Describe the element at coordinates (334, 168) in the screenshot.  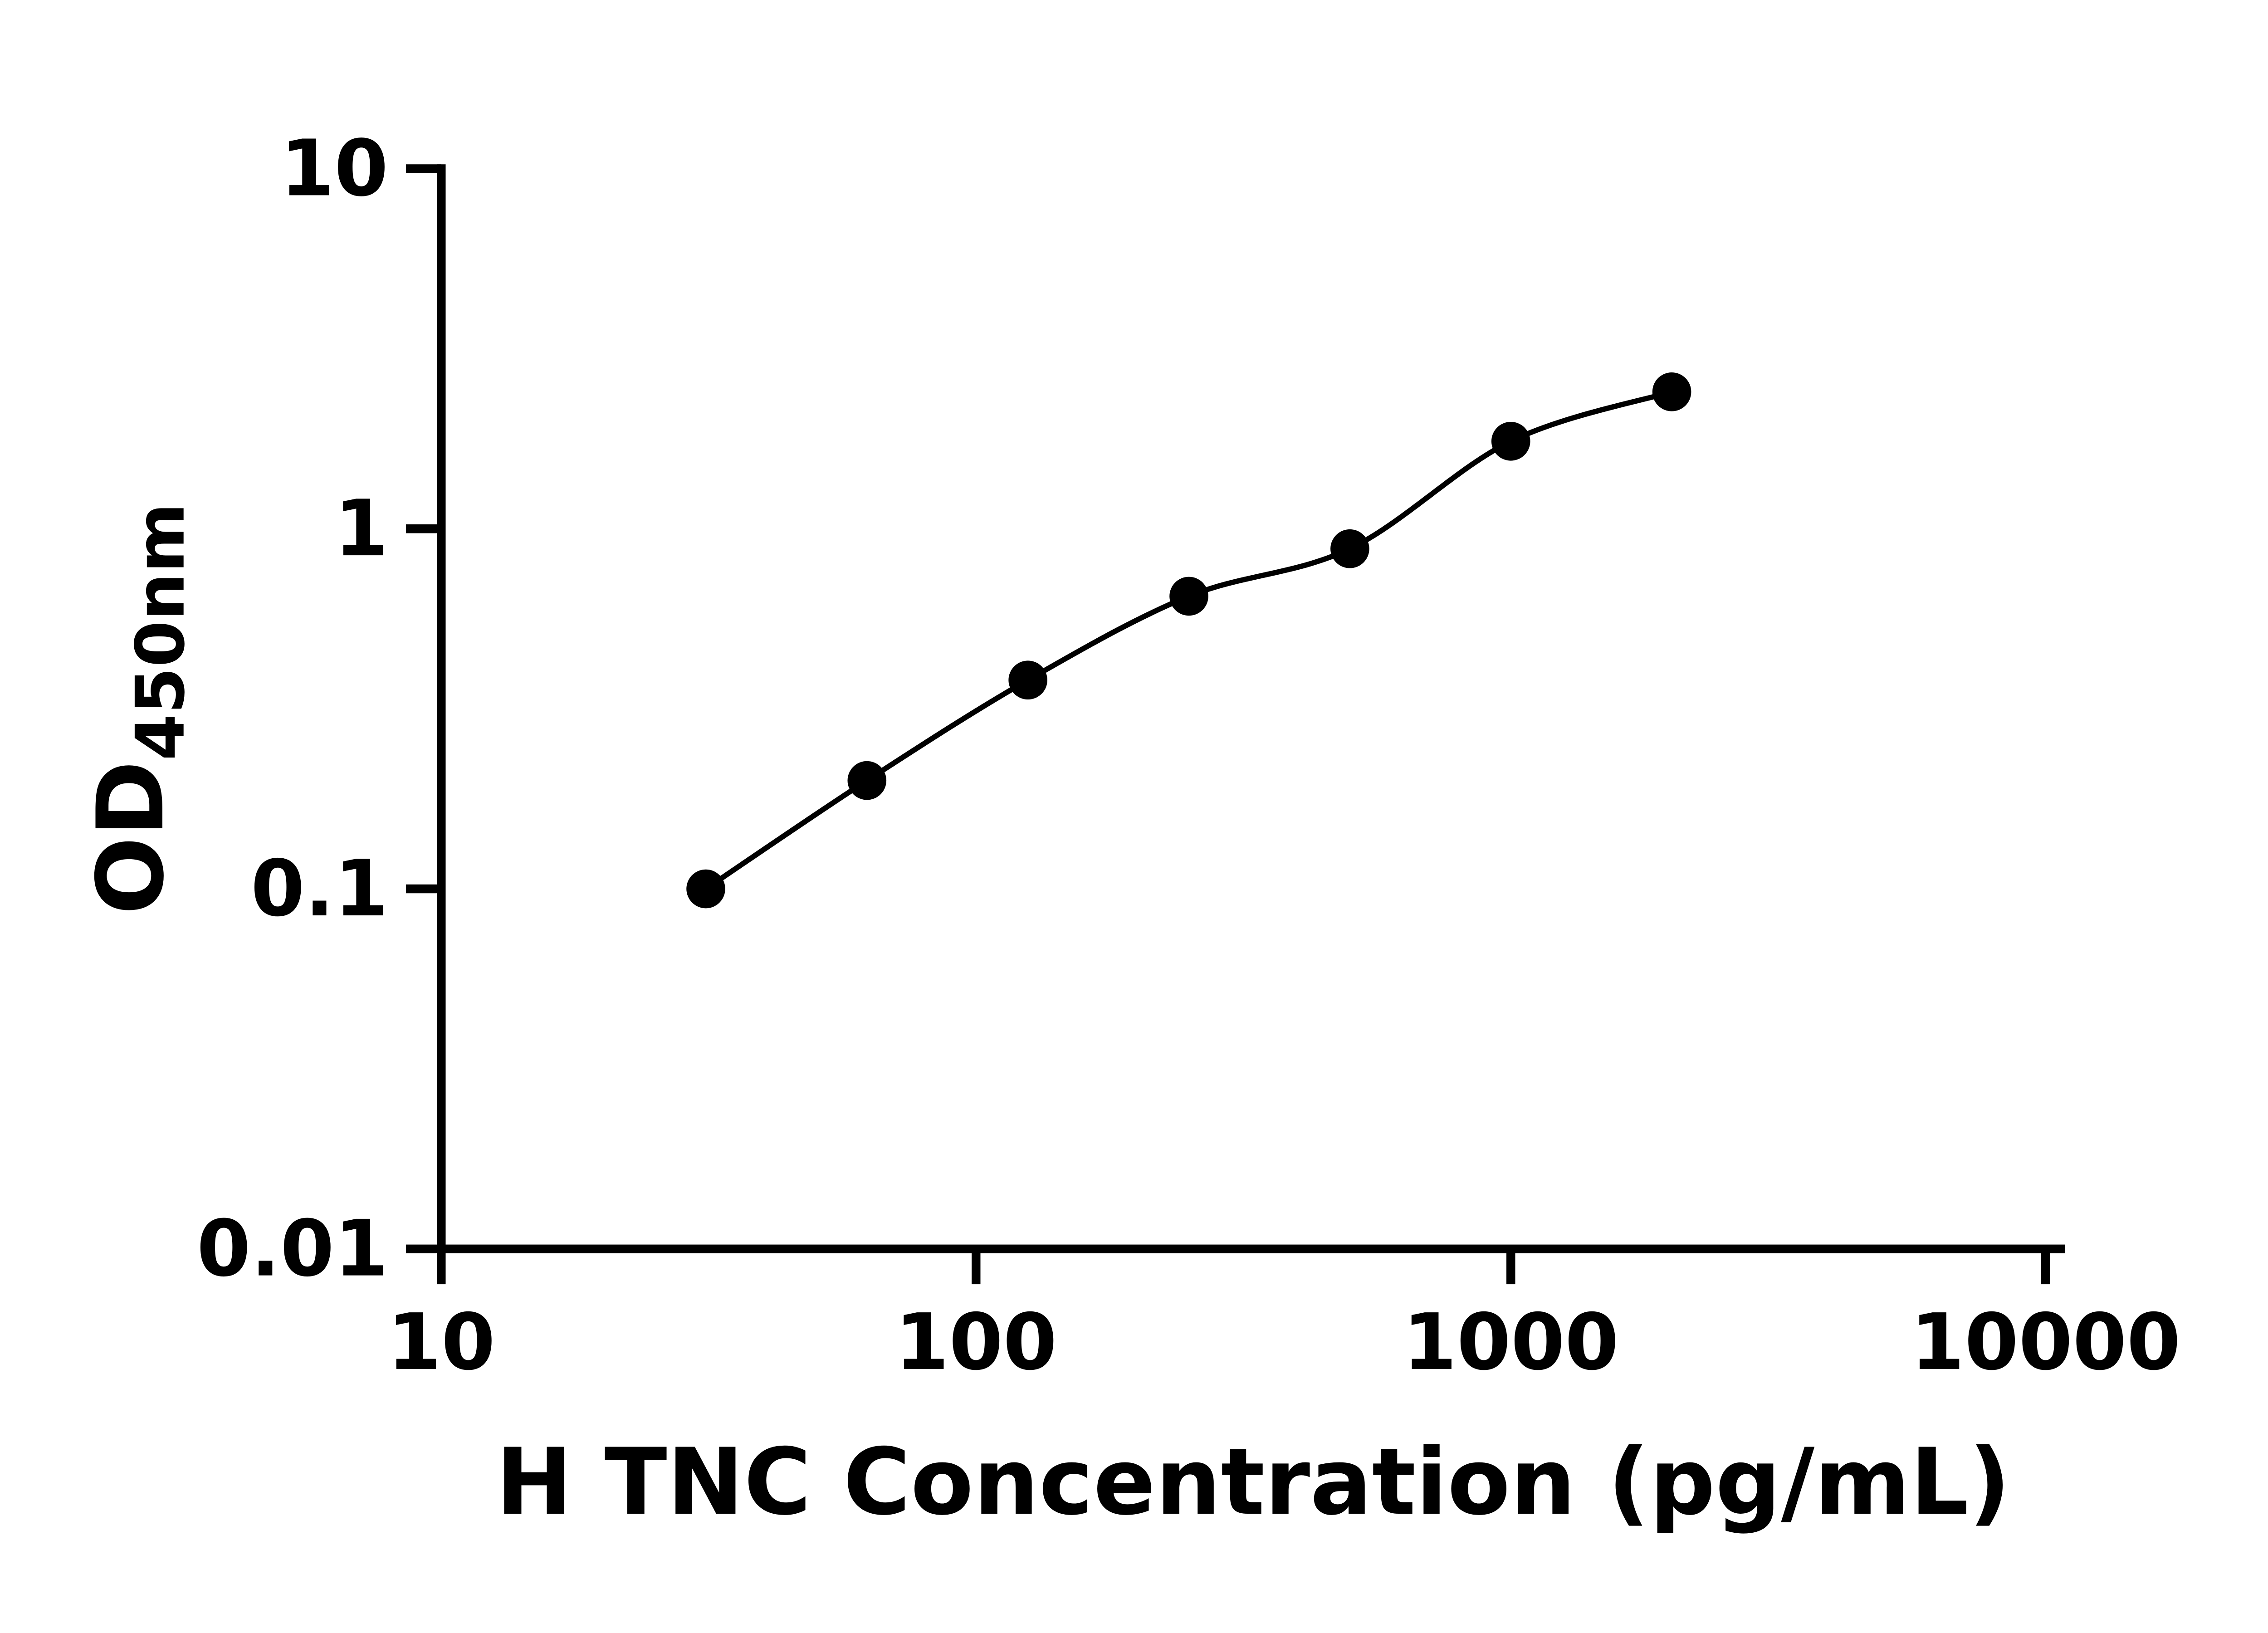
I see `y-tick-label: 10` at that location.